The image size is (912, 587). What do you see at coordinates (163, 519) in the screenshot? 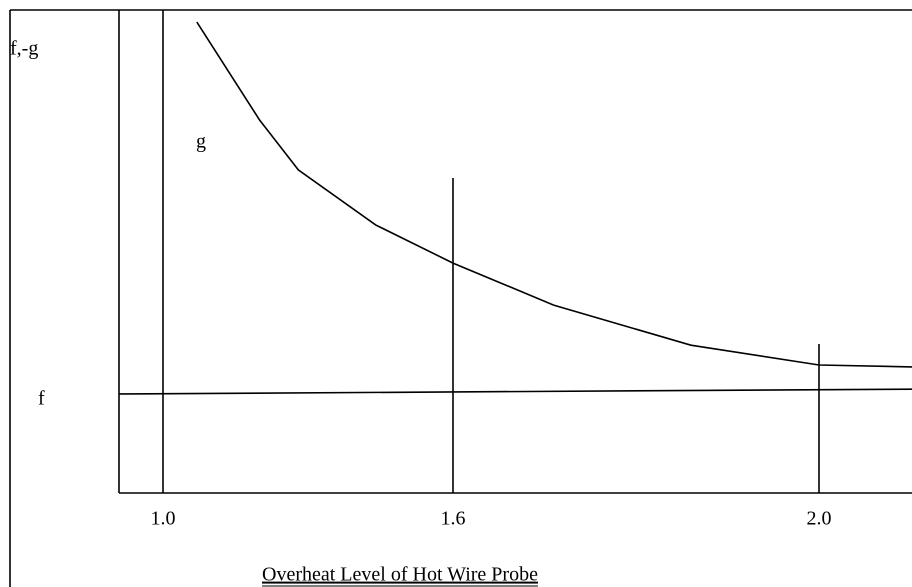
I see `x-tick-label: 1.0` at bounding box center [163, 519].